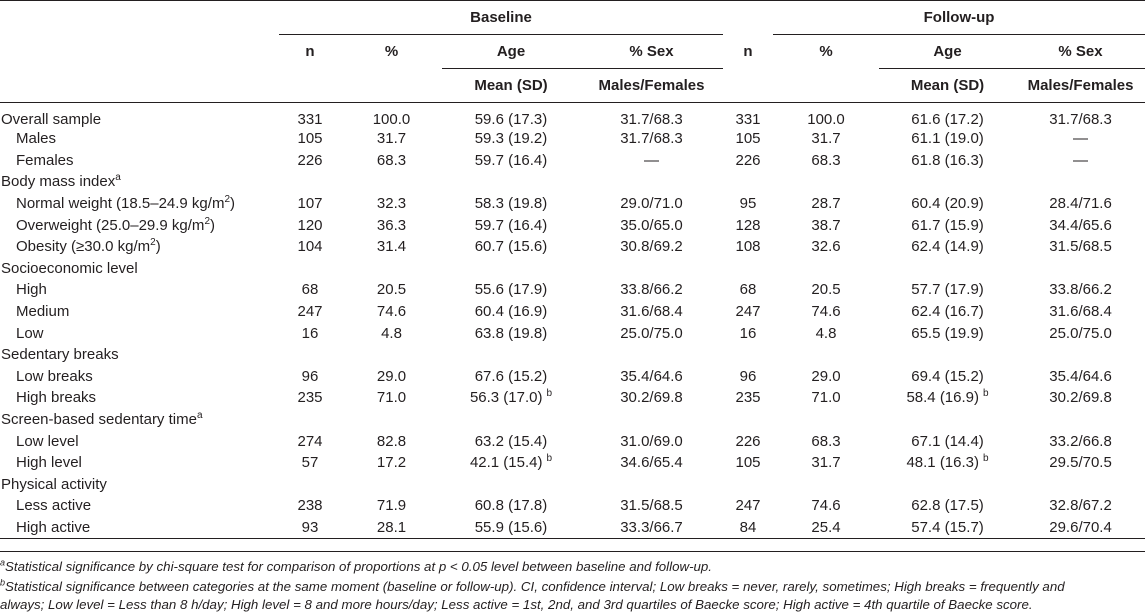 The image size is (1145, 612). Describe the element at coordinates (115, 224) in the screenshot. I see `row-label: Overweight (25.0–29.9 kg/m2)` at that location.